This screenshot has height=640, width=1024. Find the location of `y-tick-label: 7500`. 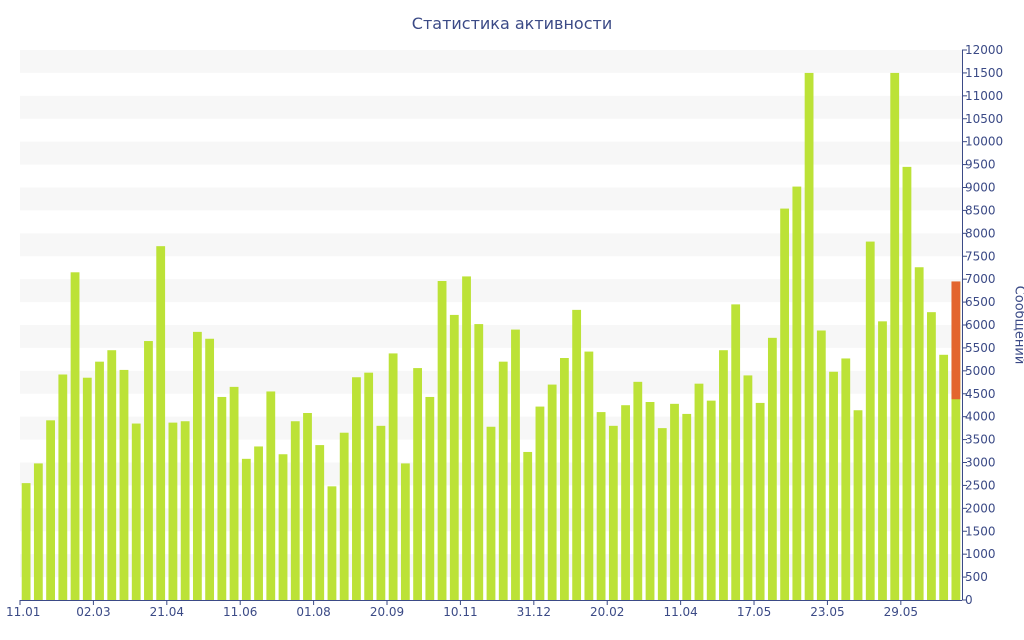

y-tick-label: 7500 is located at coordinates (980, 256).